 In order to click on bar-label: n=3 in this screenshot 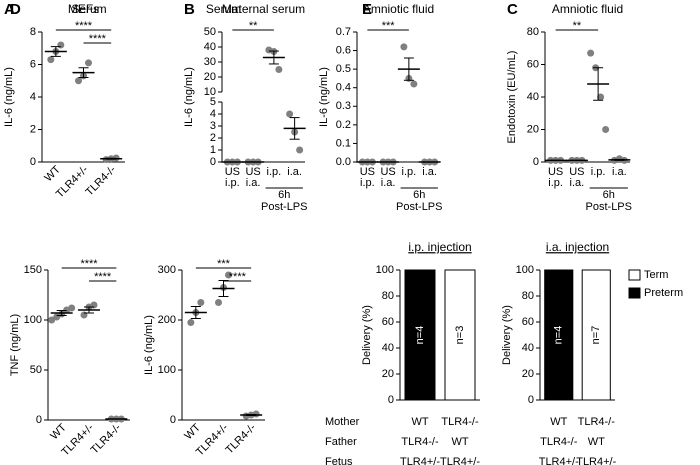, I will do `click(460, 335)`.